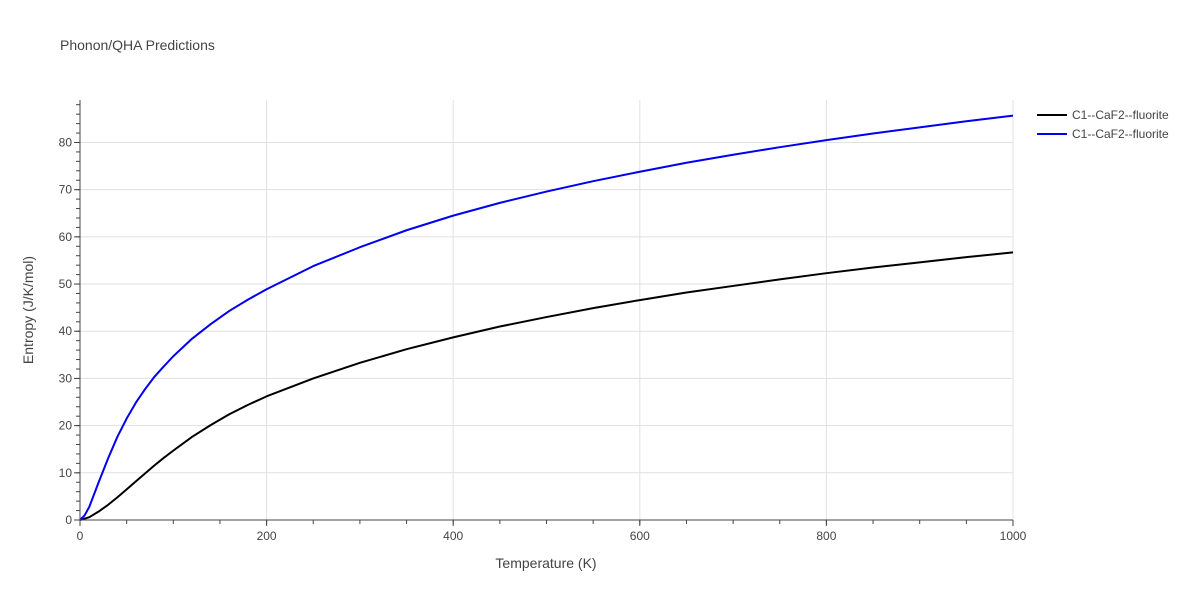 This screenshot has width=1200, height=600. Describe the element at coordinates (66, 237) in the screenshot. I see `y-tick-label: 60` at that location.